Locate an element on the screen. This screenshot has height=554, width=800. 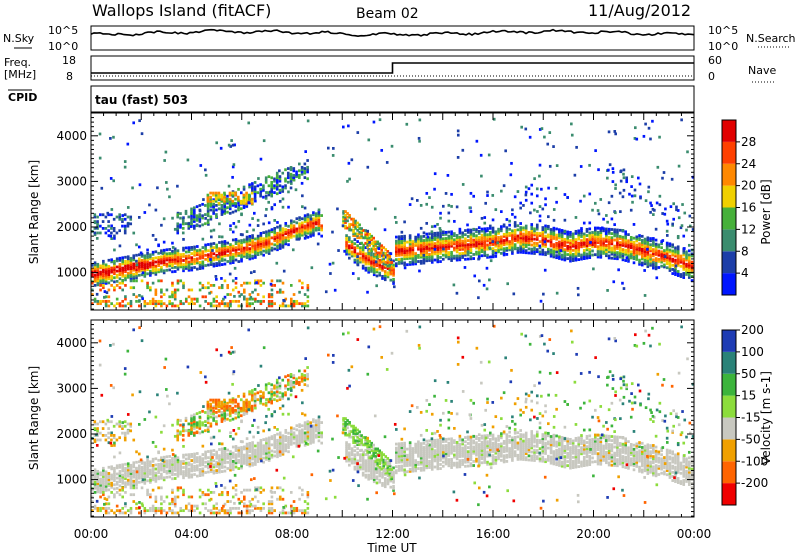
freq-series is located at coordinates (392, 68).